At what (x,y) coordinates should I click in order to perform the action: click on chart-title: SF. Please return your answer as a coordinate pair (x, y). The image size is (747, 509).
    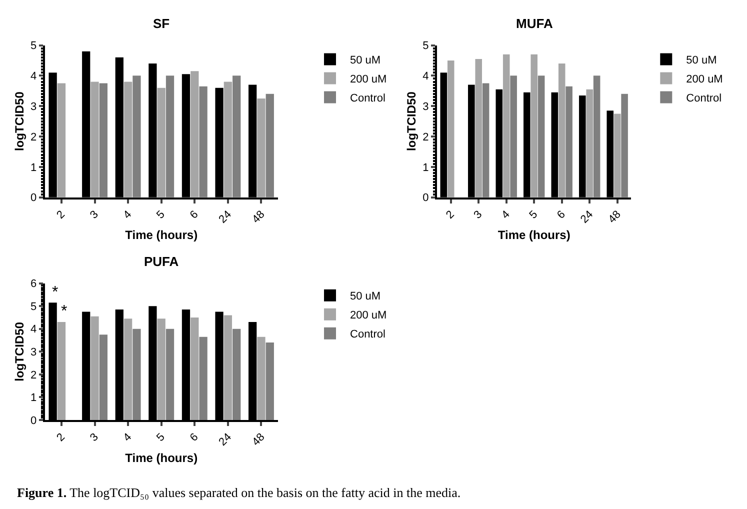
    Looking at the image, I should click on (161, 23).